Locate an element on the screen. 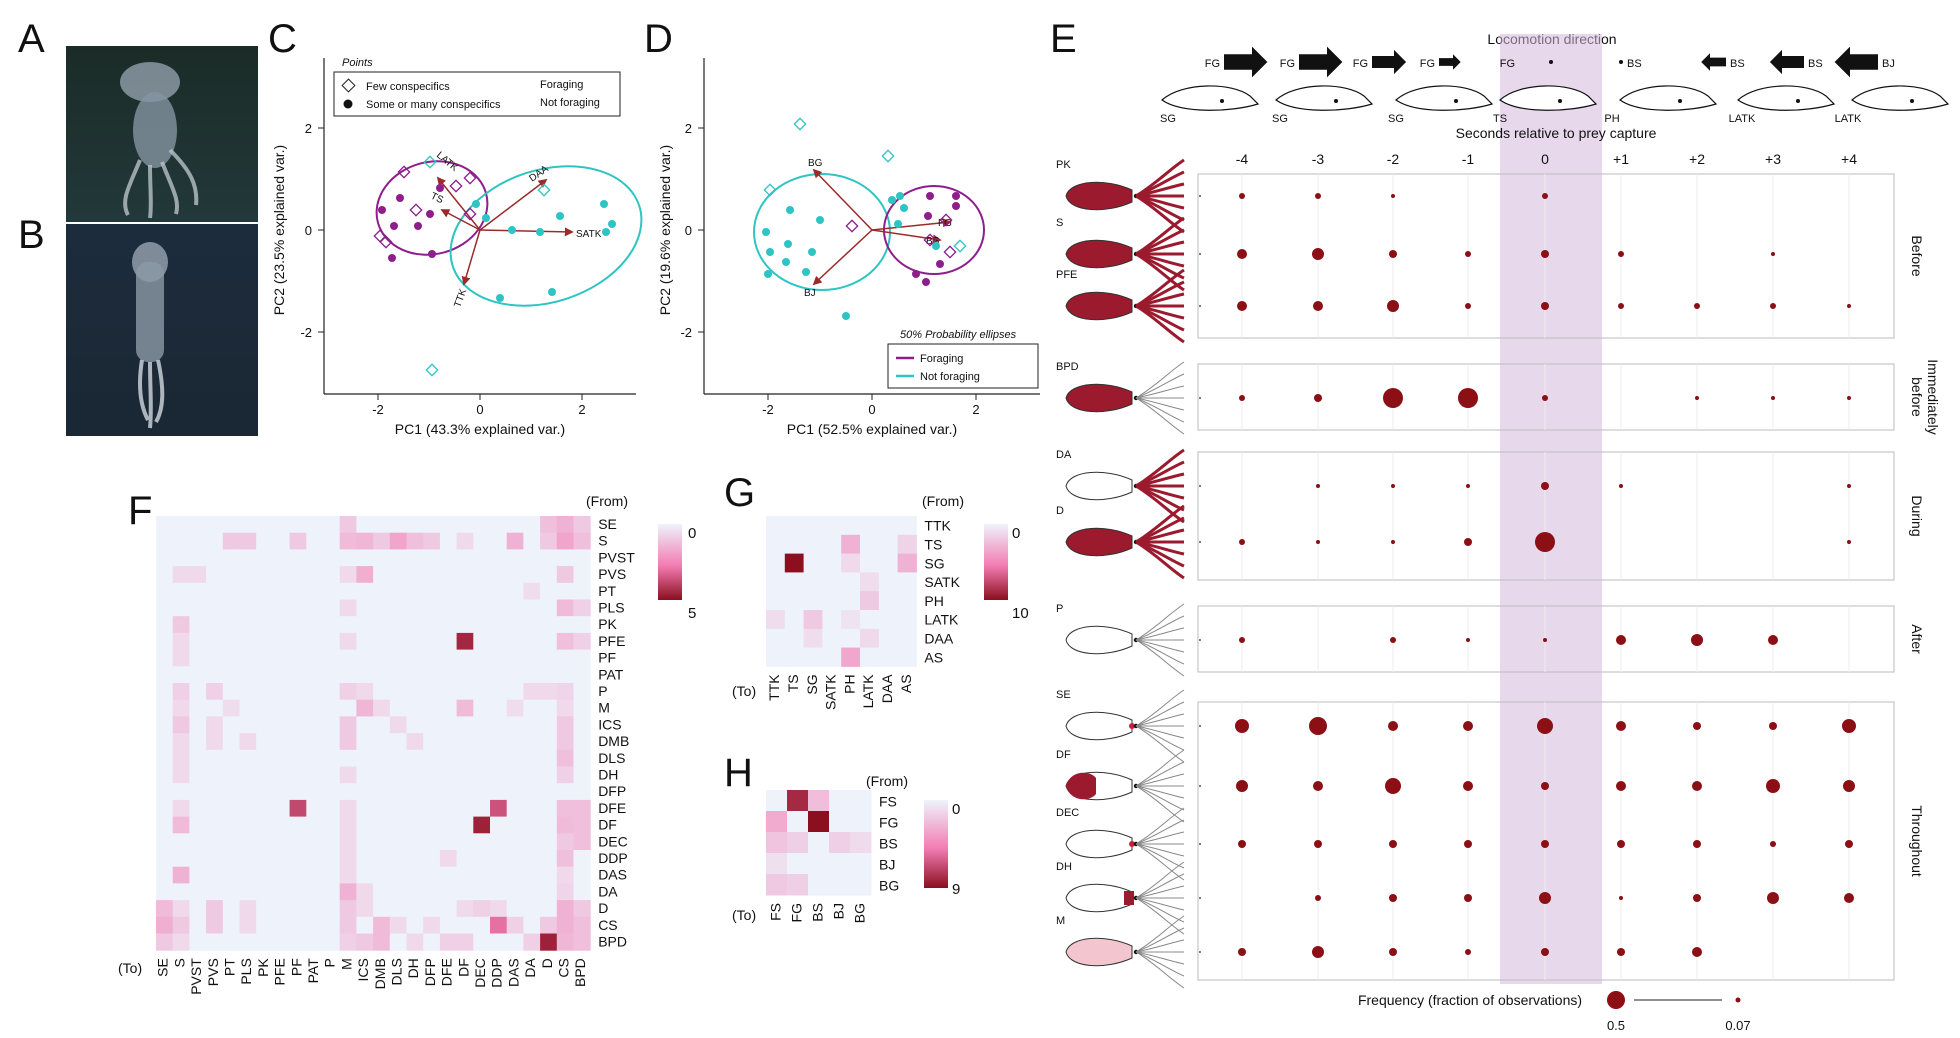 The image size is (1960, 1038). d-arrow-label: BJ is located at coordinates (810, 293).